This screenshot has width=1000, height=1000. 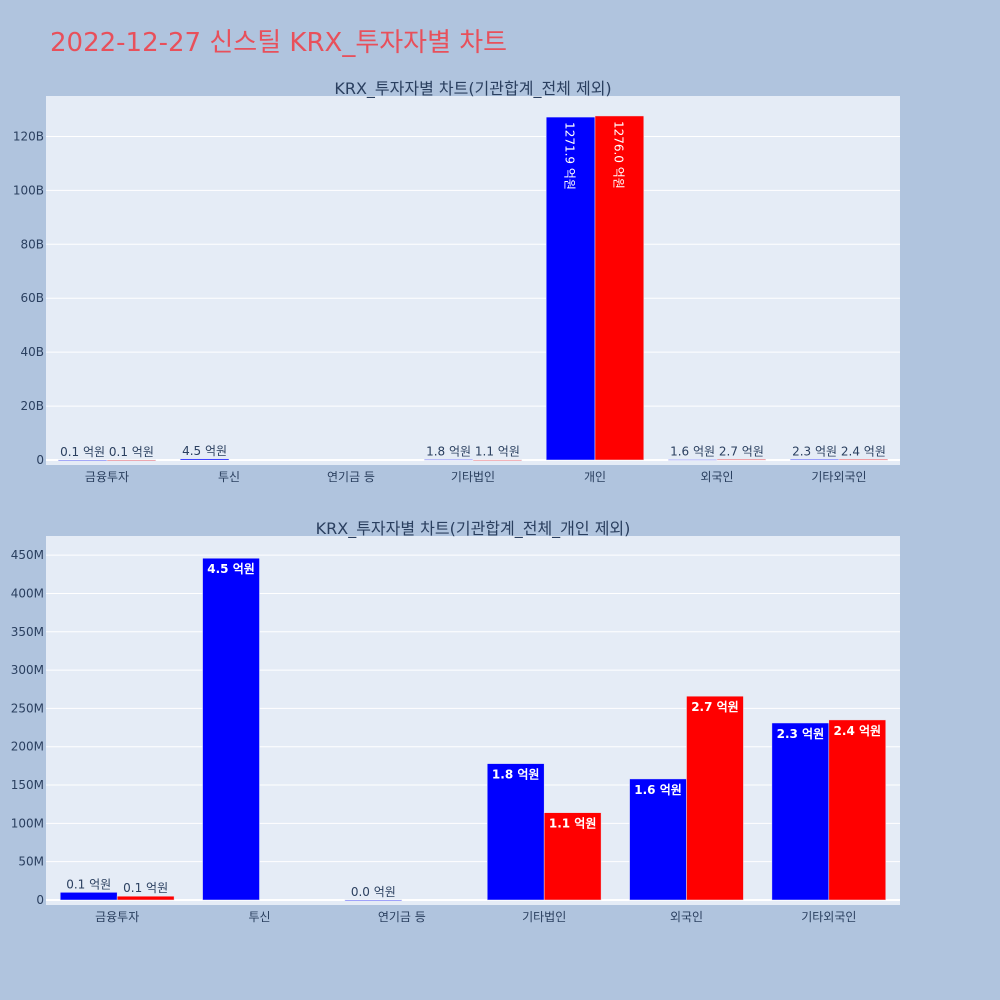 What do you see at coordinates (32, 244) in the screenshot?
I see `y-tick-label: 80B` at bounding box center [32, 244].